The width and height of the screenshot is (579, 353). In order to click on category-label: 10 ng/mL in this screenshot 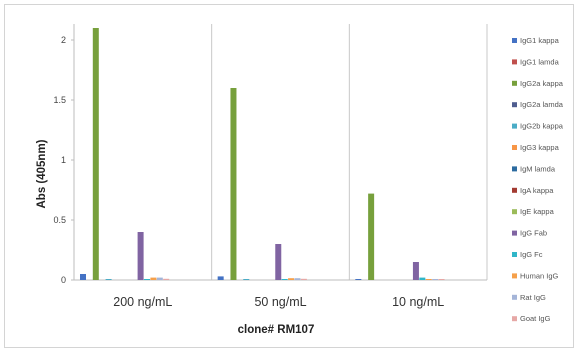, I will do `click(418, 302)`.